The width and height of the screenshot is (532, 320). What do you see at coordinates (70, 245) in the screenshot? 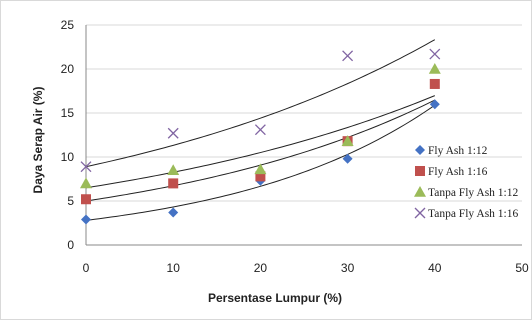
I see `y-tick-label: 0` at bounding box center [70, 245].